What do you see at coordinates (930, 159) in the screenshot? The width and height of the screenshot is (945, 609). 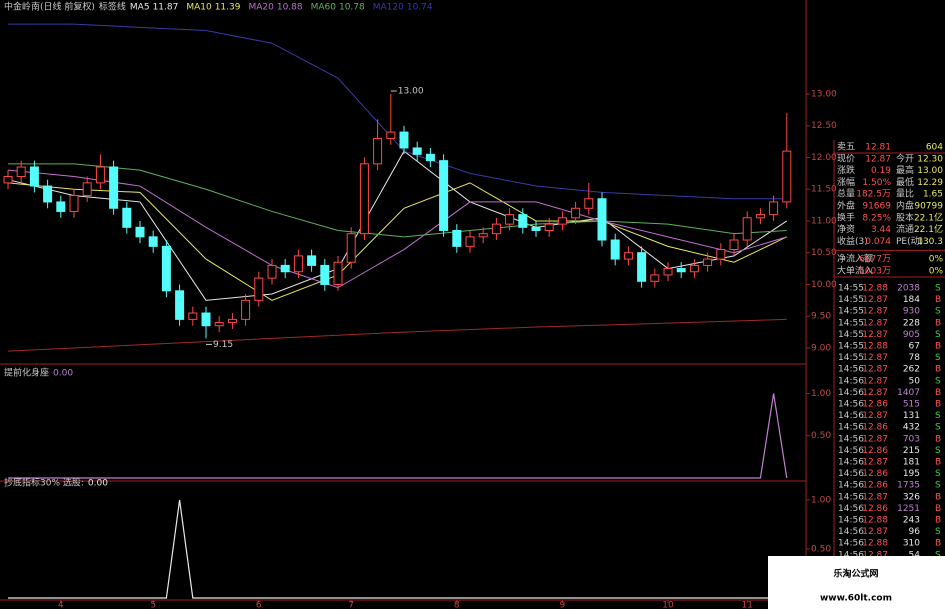 I see `quote-value: 12.30` at bounding box center [930, 159].